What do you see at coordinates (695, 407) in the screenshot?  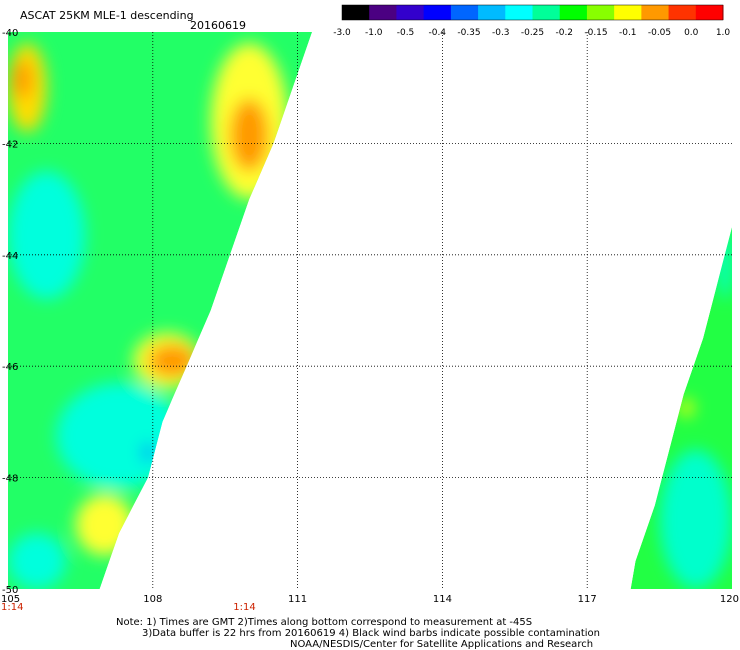 I see `swath-patches` at bounding box center [695, 407].